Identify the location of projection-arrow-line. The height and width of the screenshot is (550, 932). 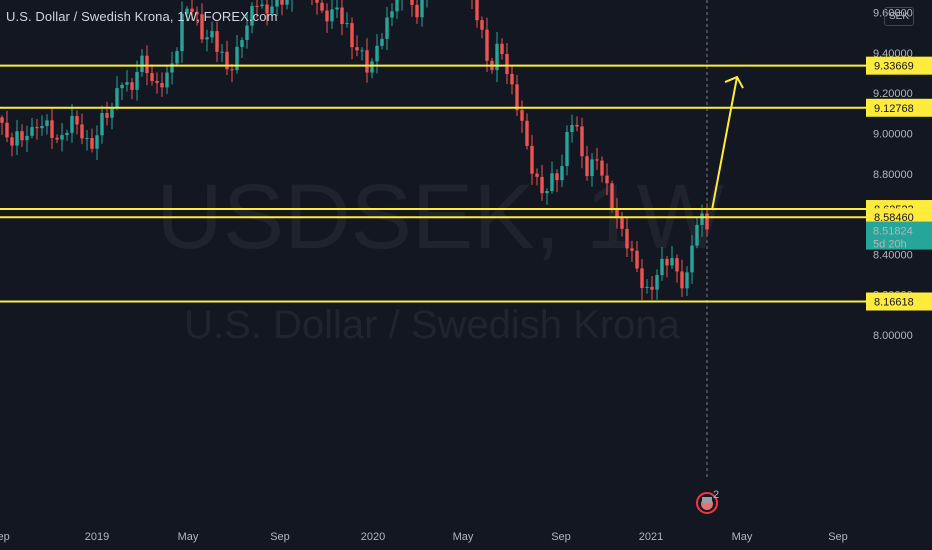
(724, 143).